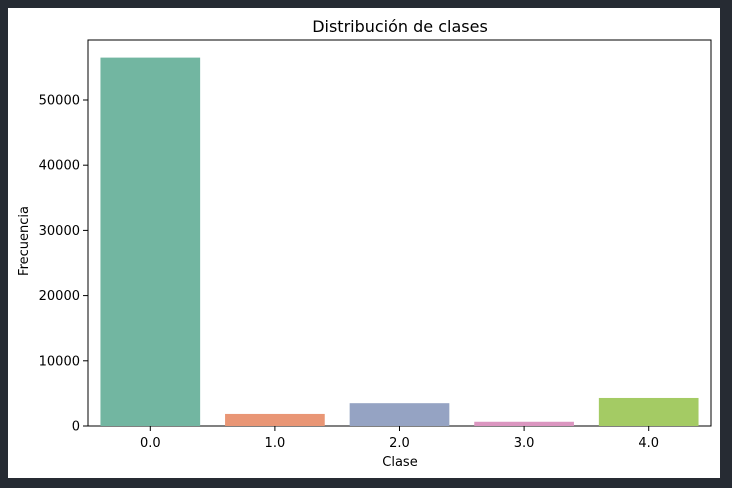 The image size is (732, 488). I want to click on x-tick-label: 0.0, so click(150, 443).